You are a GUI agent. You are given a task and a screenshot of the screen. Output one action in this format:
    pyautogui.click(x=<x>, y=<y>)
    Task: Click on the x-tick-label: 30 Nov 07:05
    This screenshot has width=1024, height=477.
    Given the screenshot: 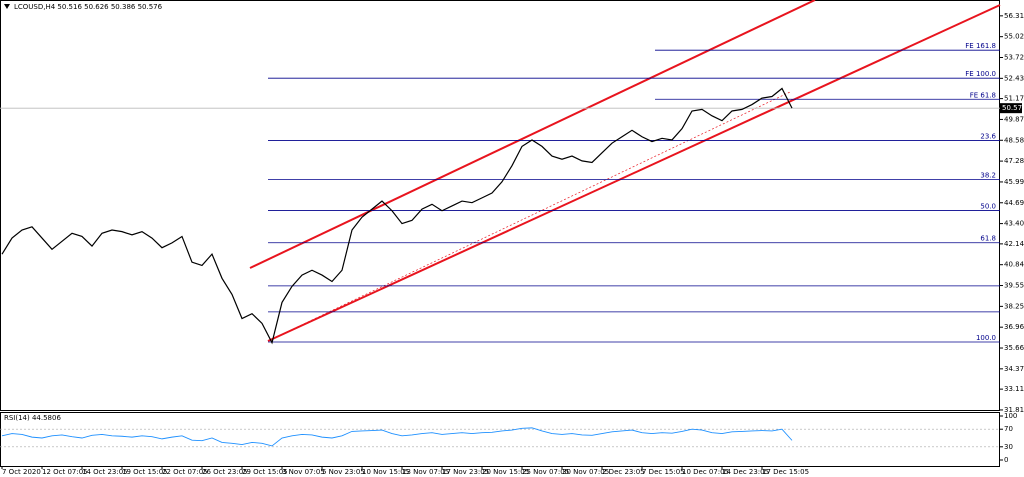 What is the action you would take?
    pyautogui.click(x=585, y=472)
    